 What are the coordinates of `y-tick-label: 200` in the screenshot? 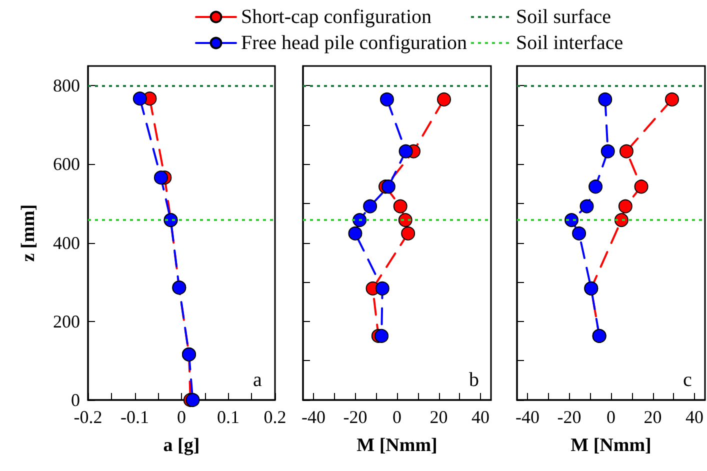 It's located at (66, 321).